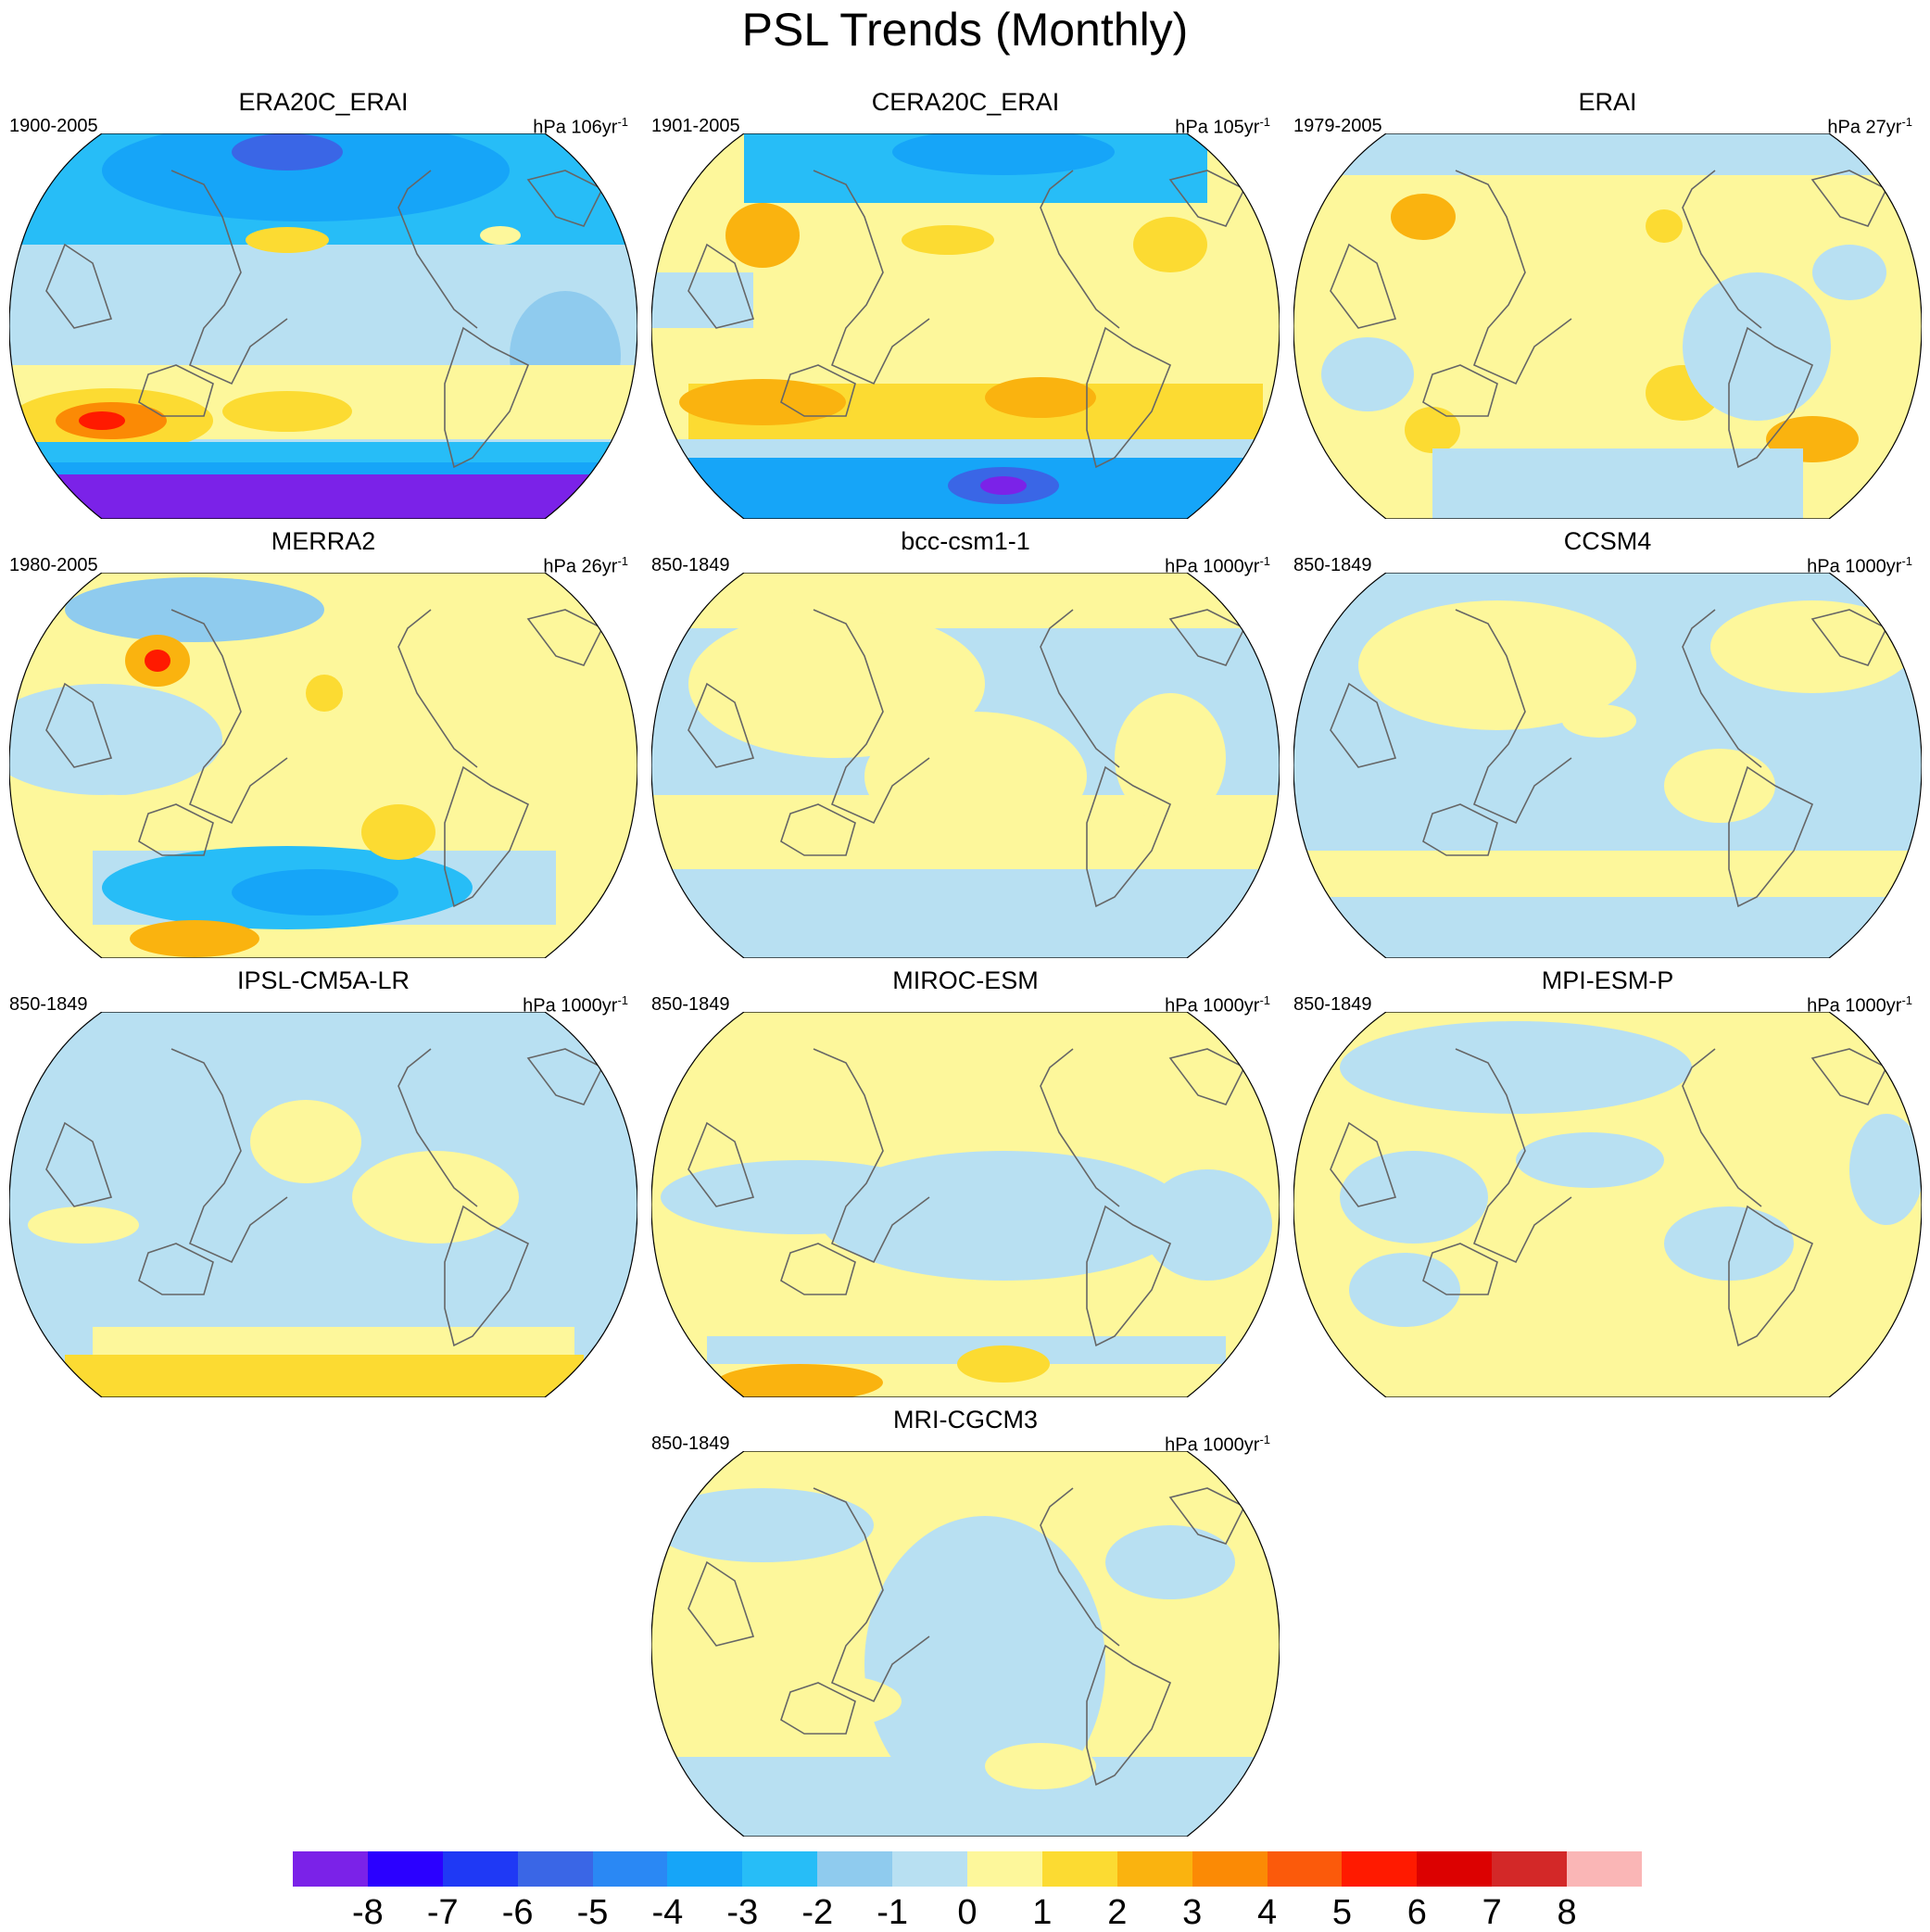 The image size is (1930, 1932). Describe the element at coordinates (586, 564) in the screenshot. I see `units-label: hPa 26yr-1` at that location.